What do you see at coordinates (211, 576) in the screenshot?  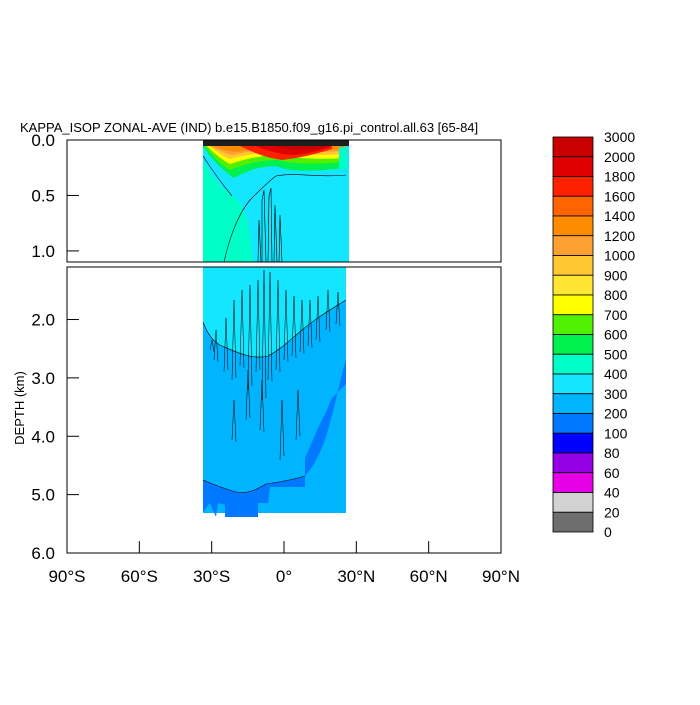 I see `x-tick-label: 30°S` at bounding box center [211, 576].